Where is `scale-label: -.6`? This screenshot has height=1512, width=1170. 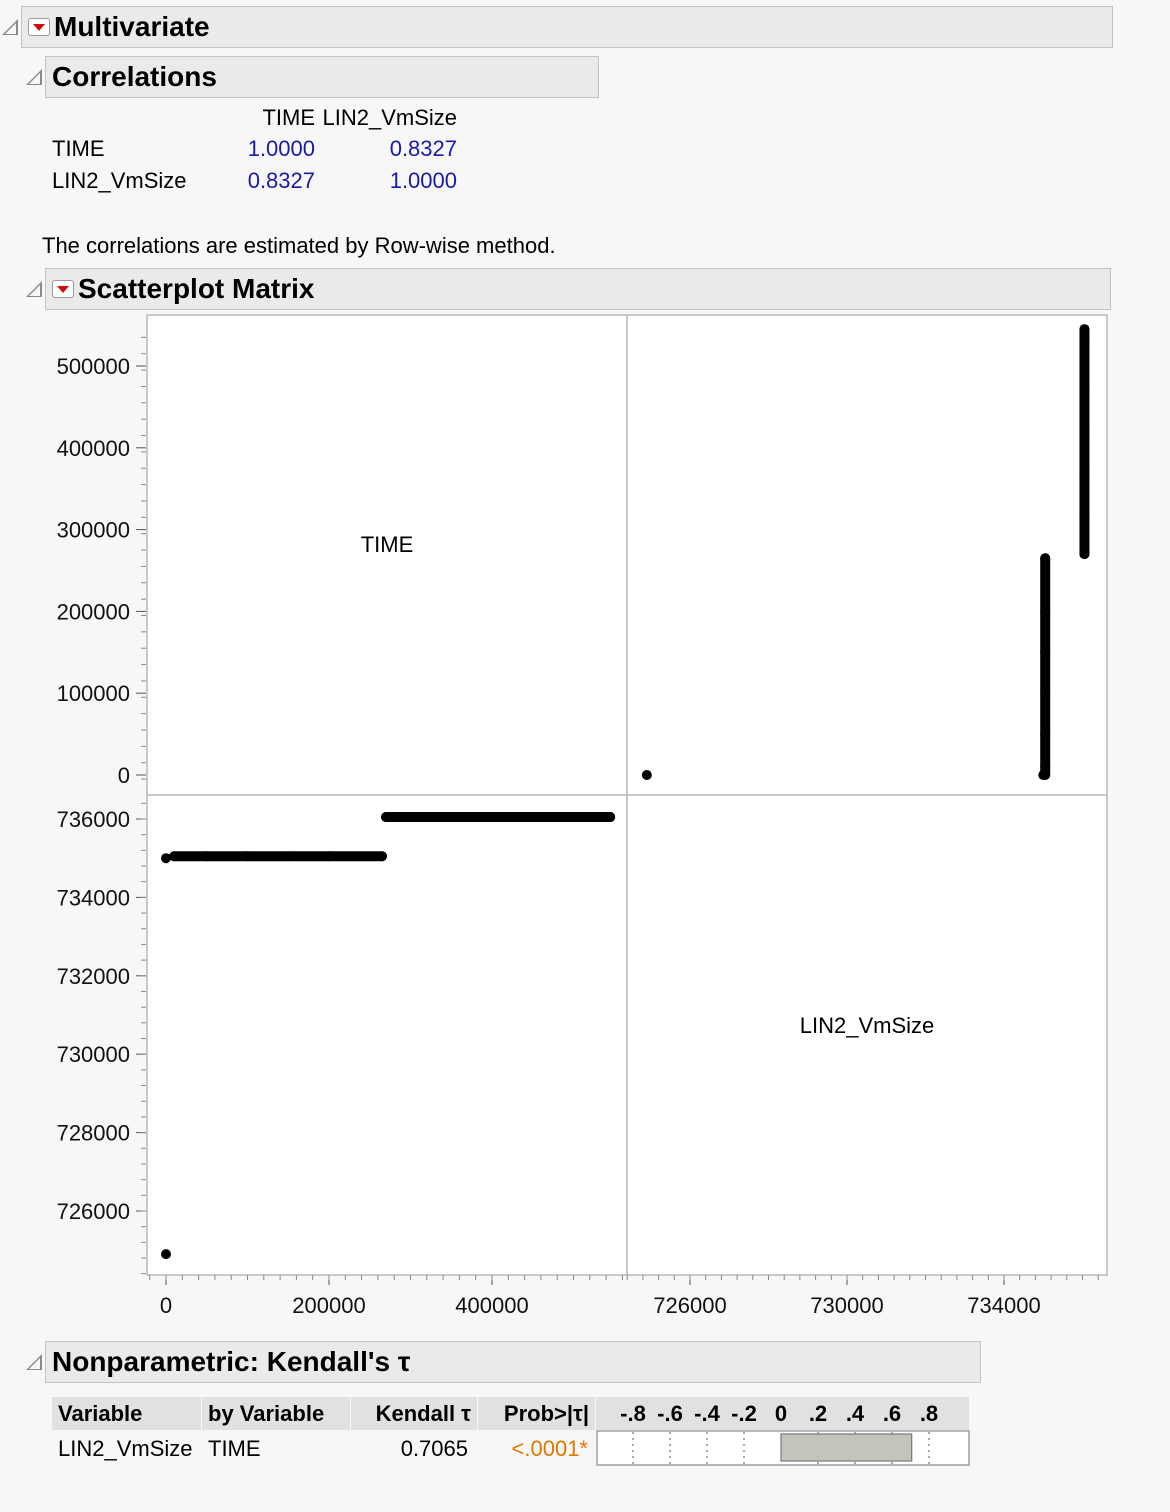
scale-label: -.6 is located at coordinates (670, 1413).